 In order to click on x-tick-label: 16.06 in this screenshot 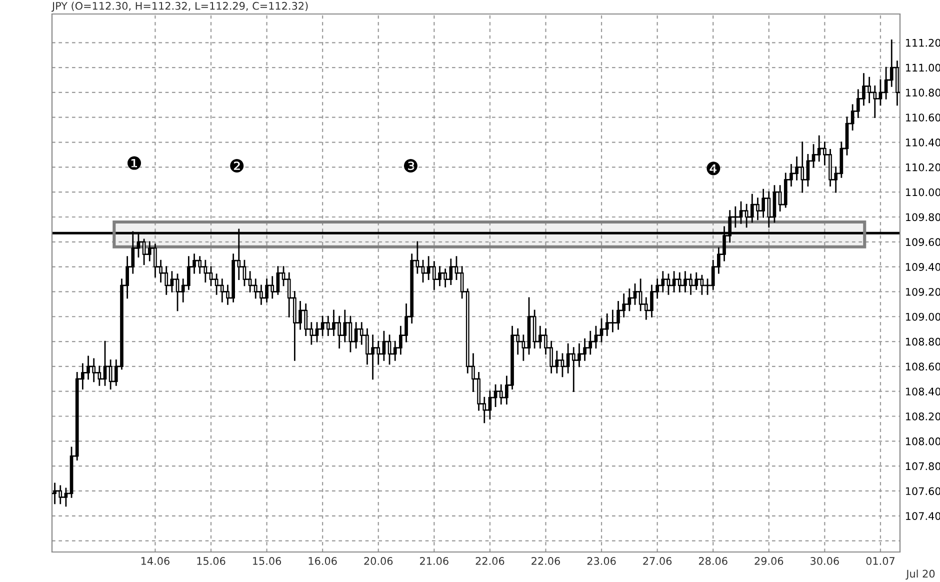, I will do `click(322, 561)`.